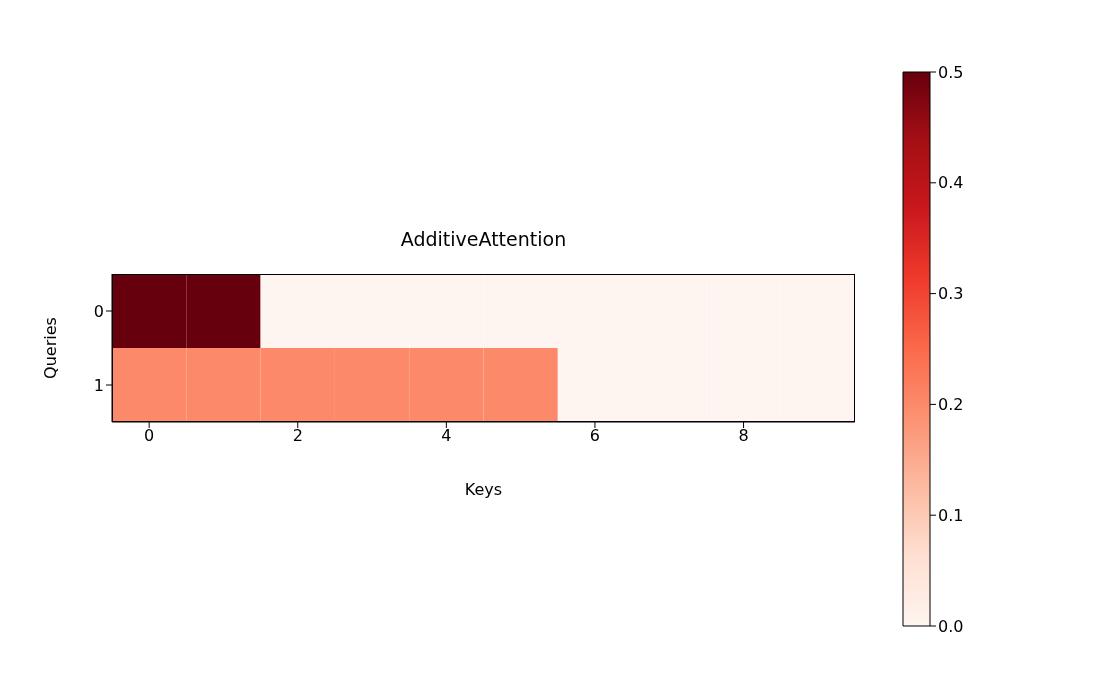  What do you see at coordinates (446, 436) in the screenshot?
I see `x-tick-label: 4` at bounding box center [446, 436].